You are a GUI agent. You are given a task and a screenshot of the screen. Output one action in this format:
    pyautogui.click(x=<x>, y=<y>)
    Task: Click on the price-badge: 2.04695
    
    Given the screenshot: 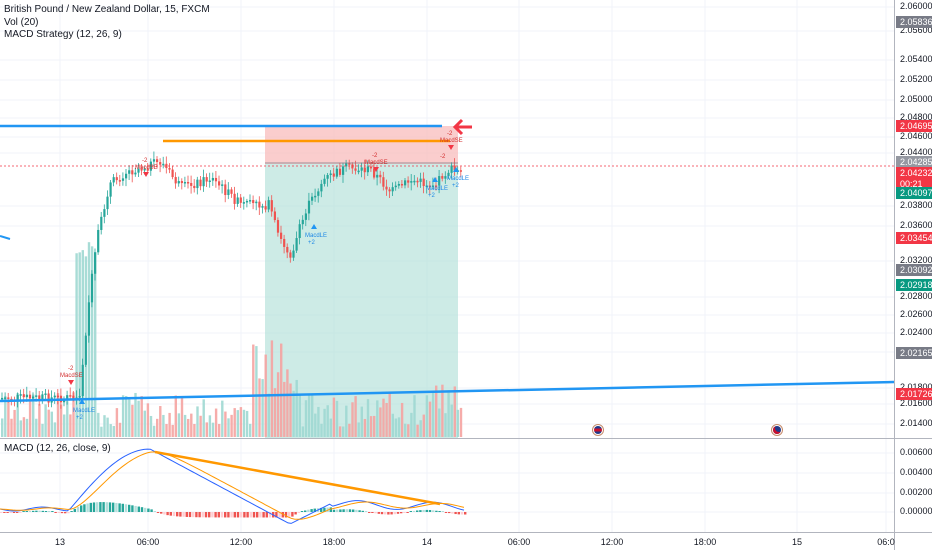 What is the action you would take?
    pyautogui.click(x=914, y=126)
    